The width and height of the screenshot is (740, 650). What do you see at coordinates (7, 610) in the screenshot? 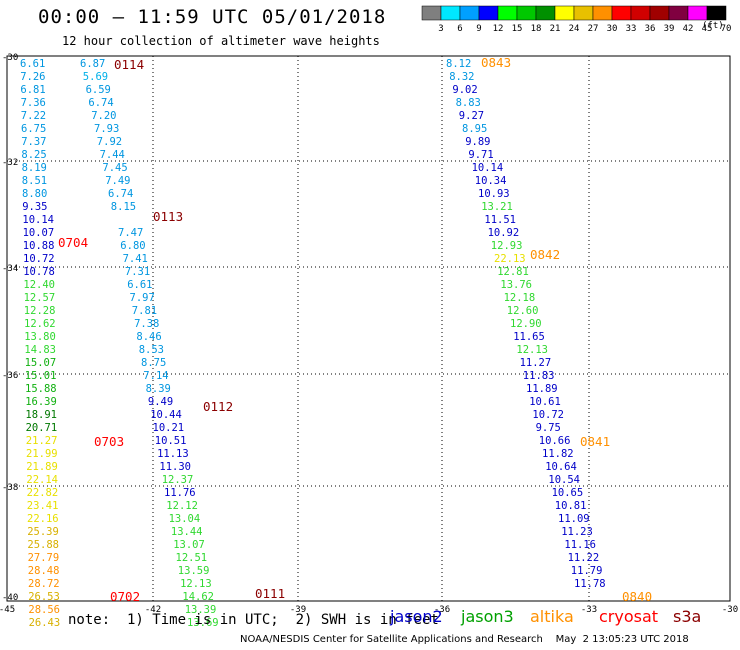
I see `longitude-tick-label: -45` at bounding box center [7, 610].